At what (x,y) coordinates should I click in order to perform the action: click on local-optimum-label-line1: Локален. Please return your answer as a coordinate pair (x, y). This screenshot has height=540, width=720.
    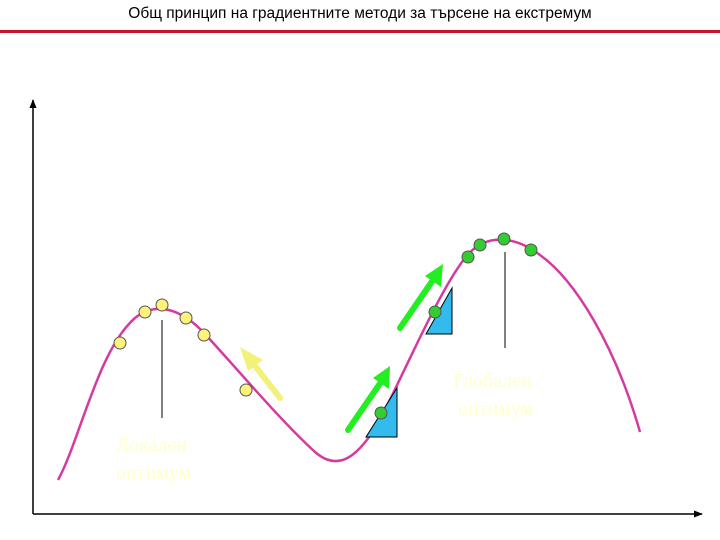
    Looking at the image, I should click on (151, 445).